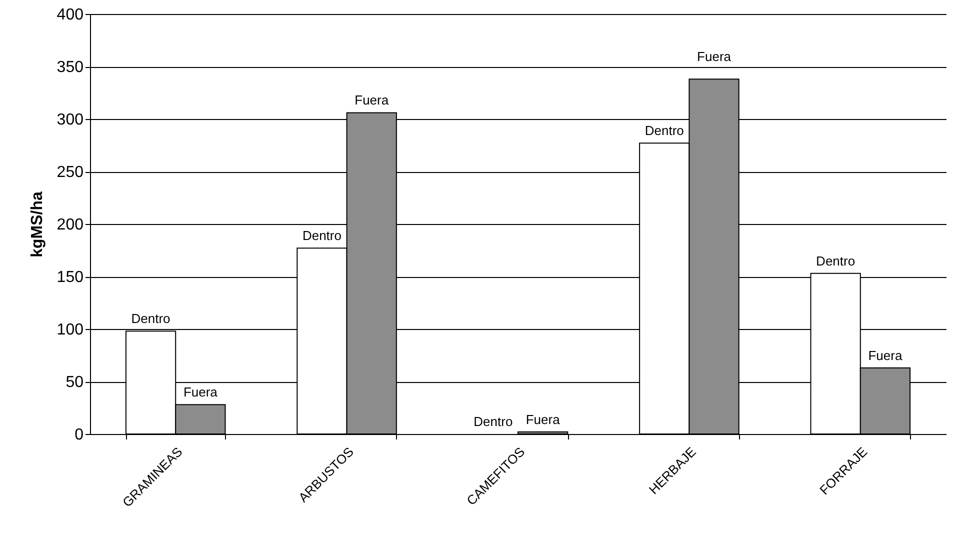  Describe the element at coordinates (70, 225) in the screenshot. I see `y-tick-label: 200` at that location.